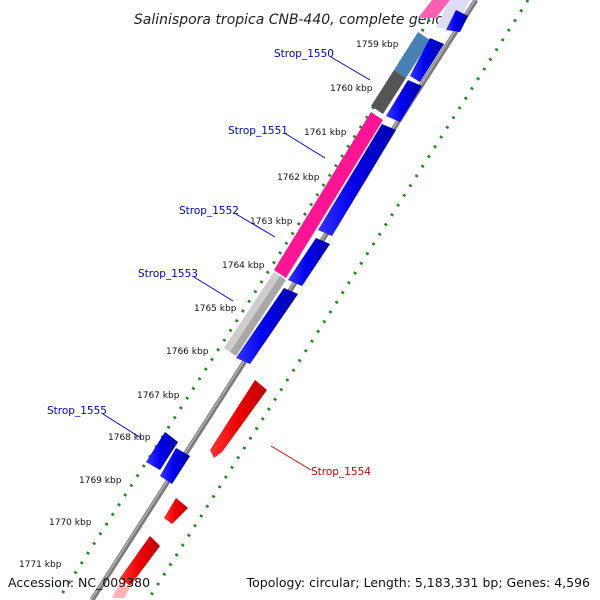  I want to click on gene-reverse-bottom-light, so click(121, 590).